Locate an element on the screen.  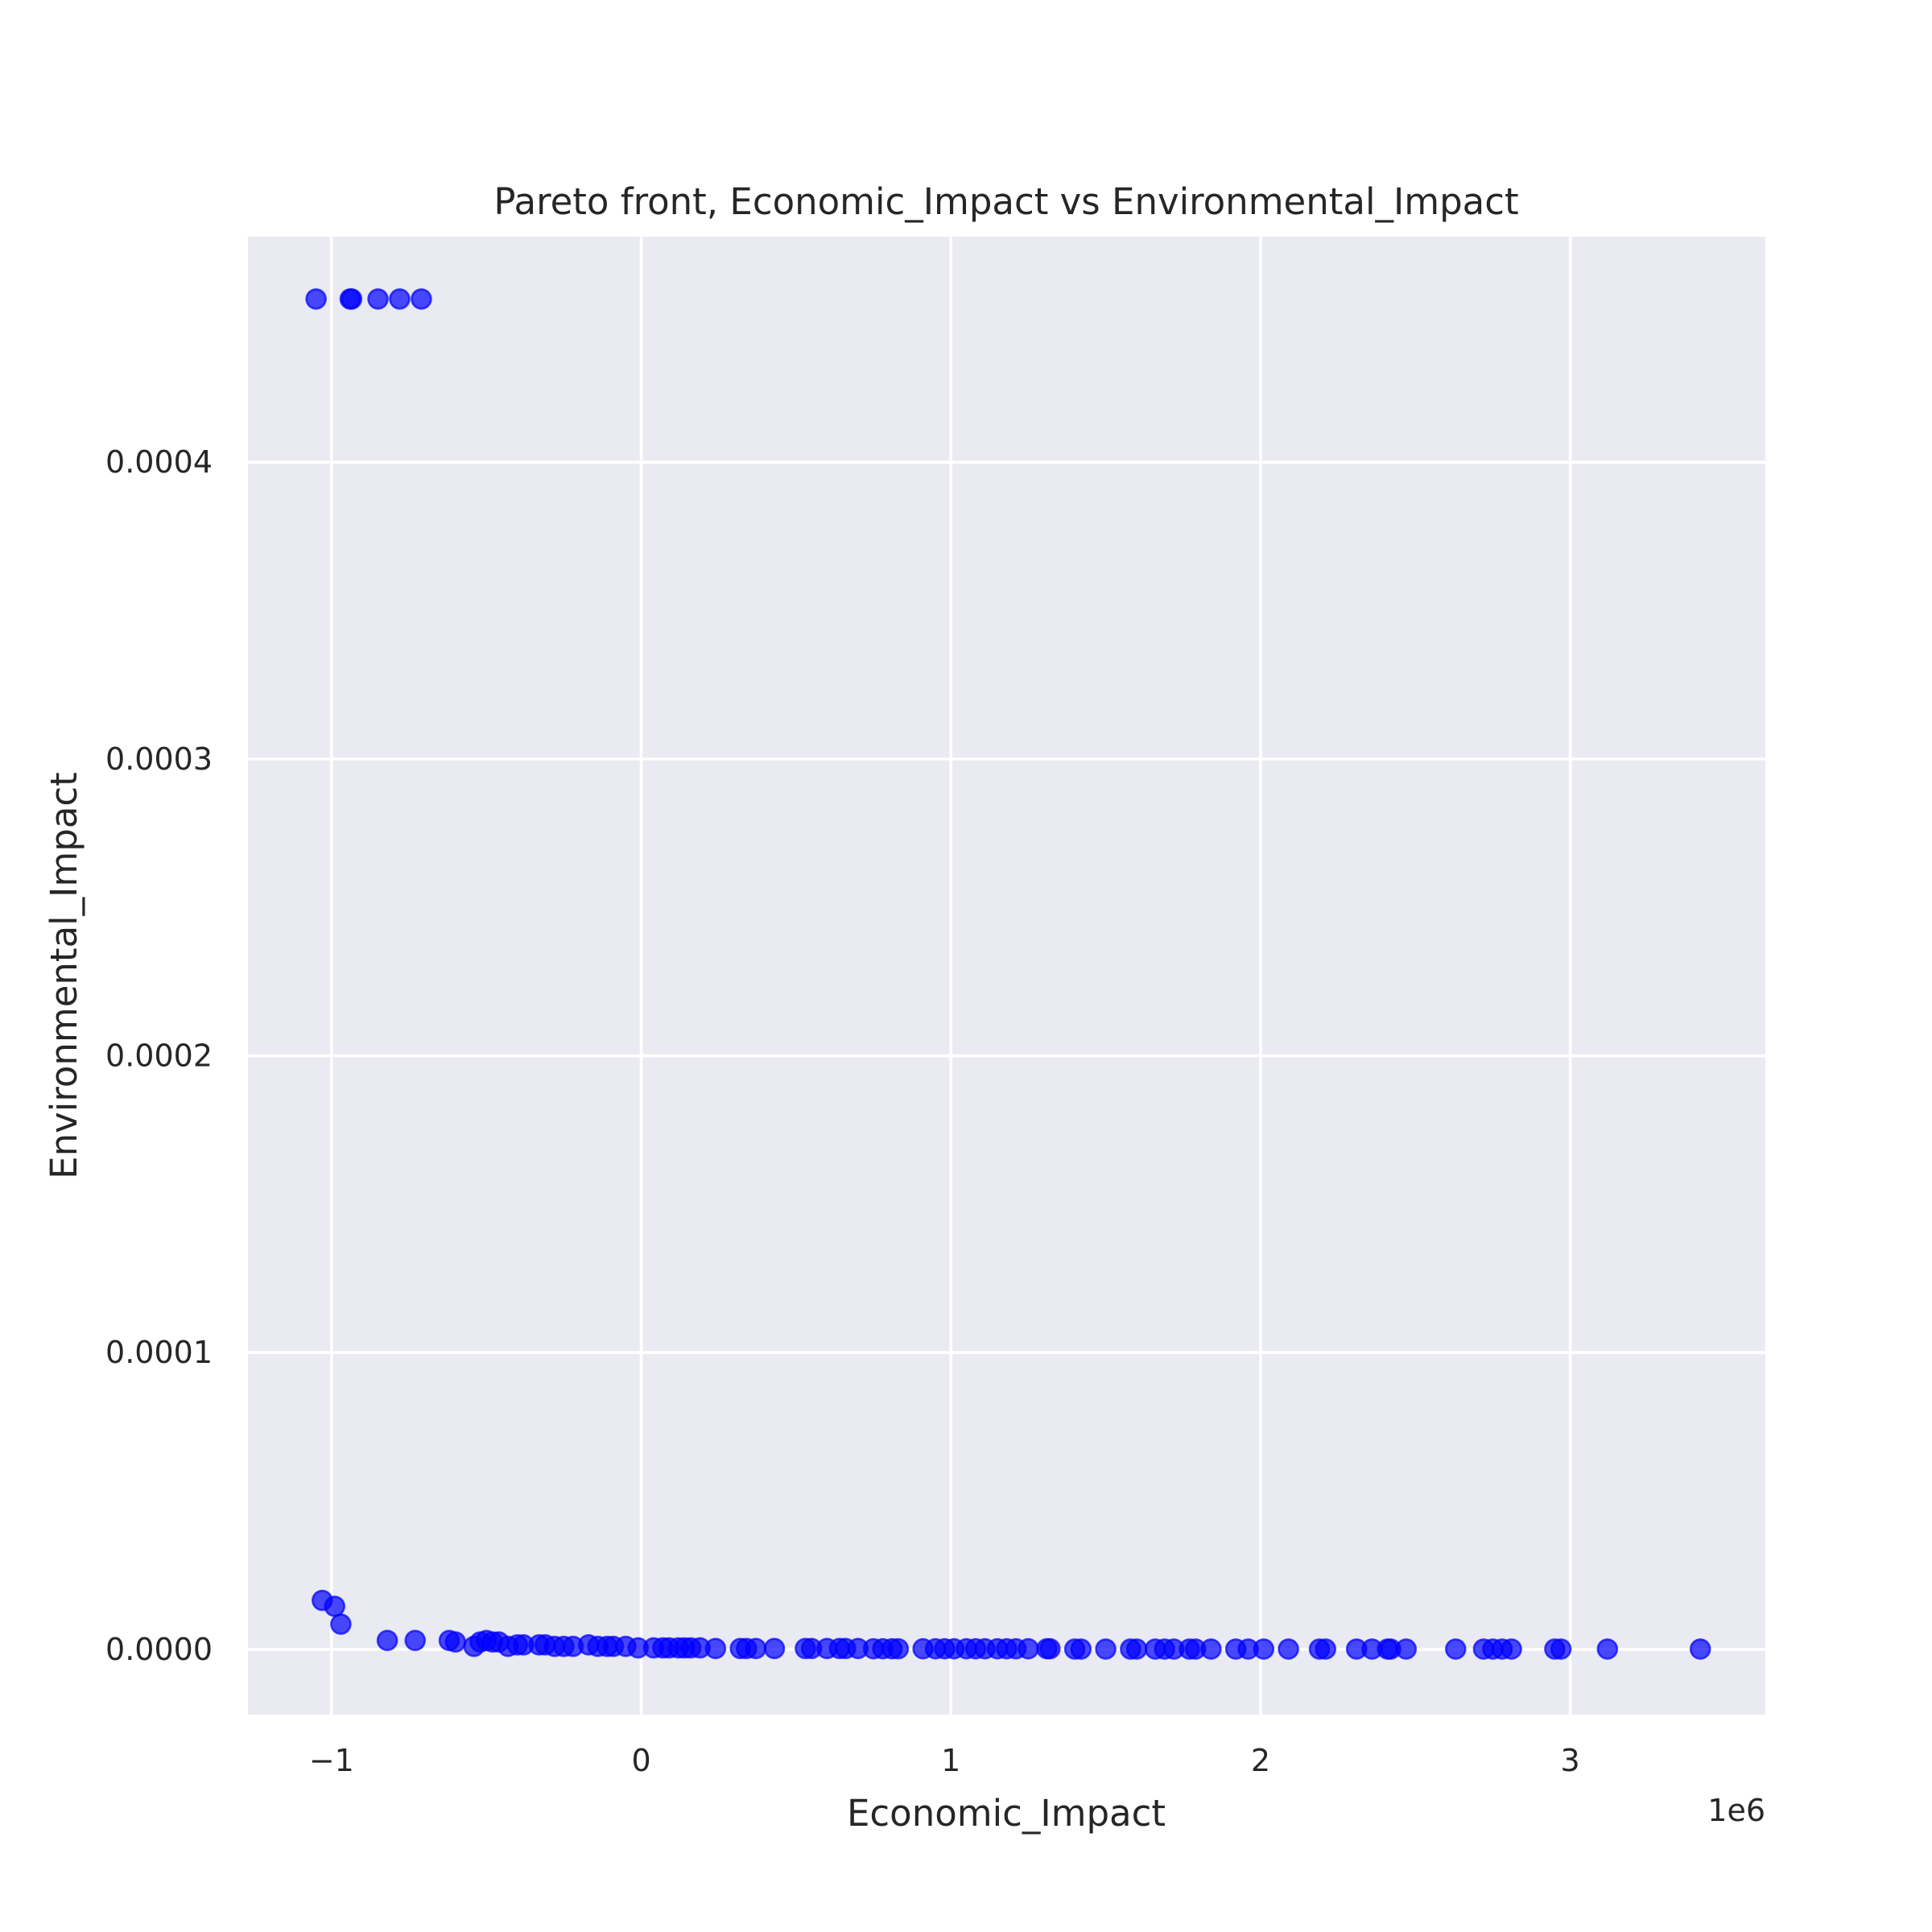
y-tick-label: 0.0002 is located at coordinates (159, 1056).